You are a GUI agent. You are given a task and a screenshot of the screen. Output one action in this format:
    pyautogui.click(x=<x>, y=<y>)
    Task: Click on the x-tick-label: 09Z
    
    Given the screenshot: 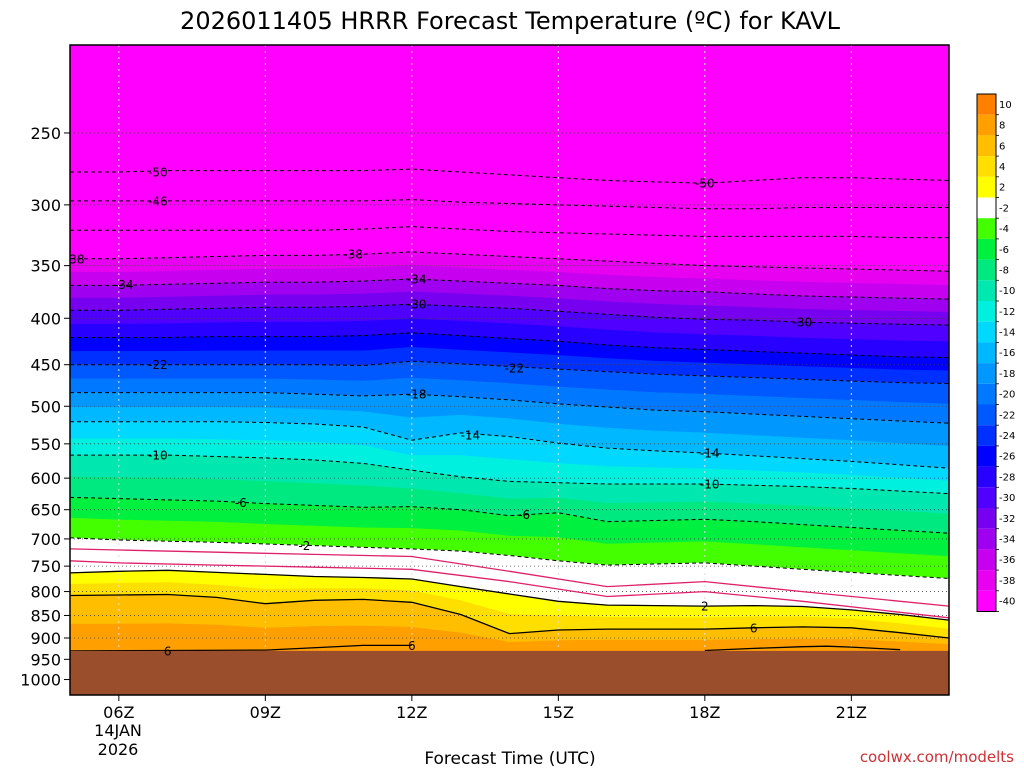 What is the action you would take?
    pyautogui.click(x=265, y=712)
    